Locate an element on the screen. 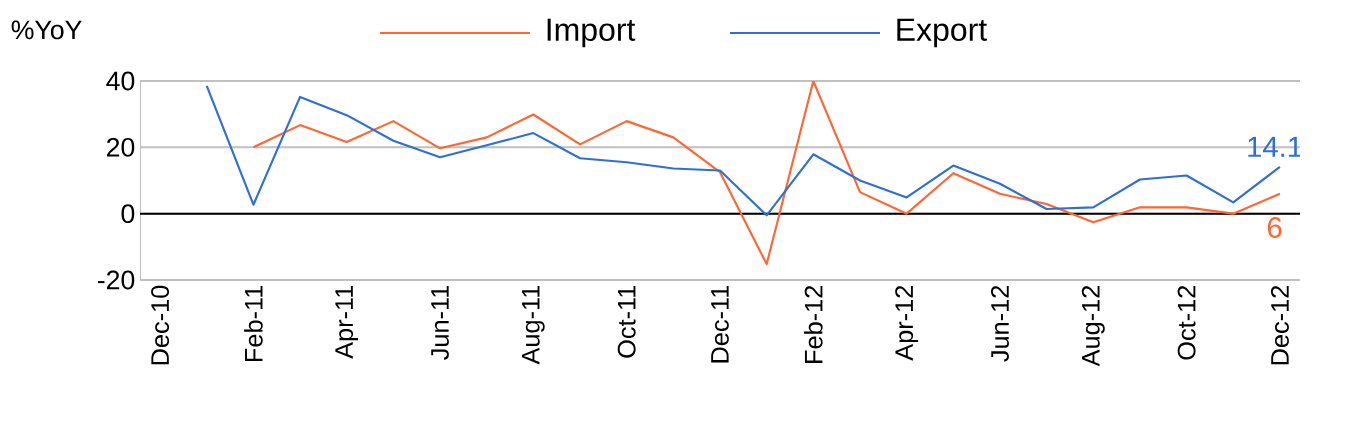  x-tick-label: Feb-12 is located at coordinates (813, 324).